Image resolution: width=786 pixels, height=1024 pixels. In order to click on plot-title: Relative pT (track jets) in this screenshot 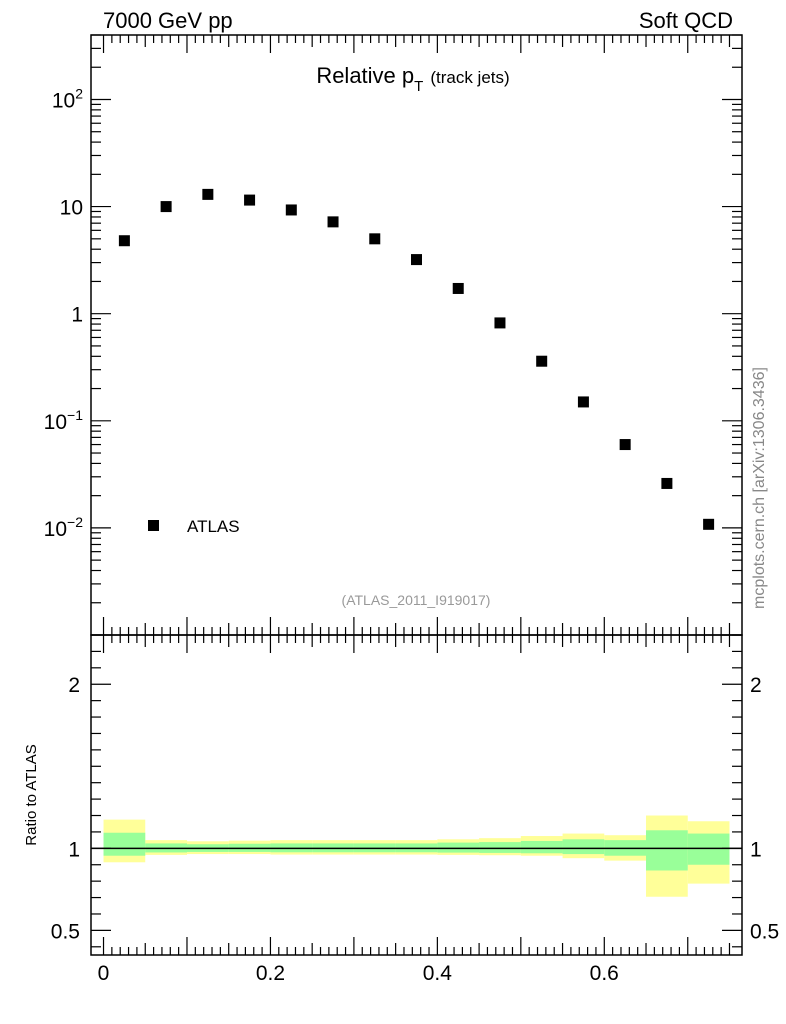, I will do `click(412, 79)`.